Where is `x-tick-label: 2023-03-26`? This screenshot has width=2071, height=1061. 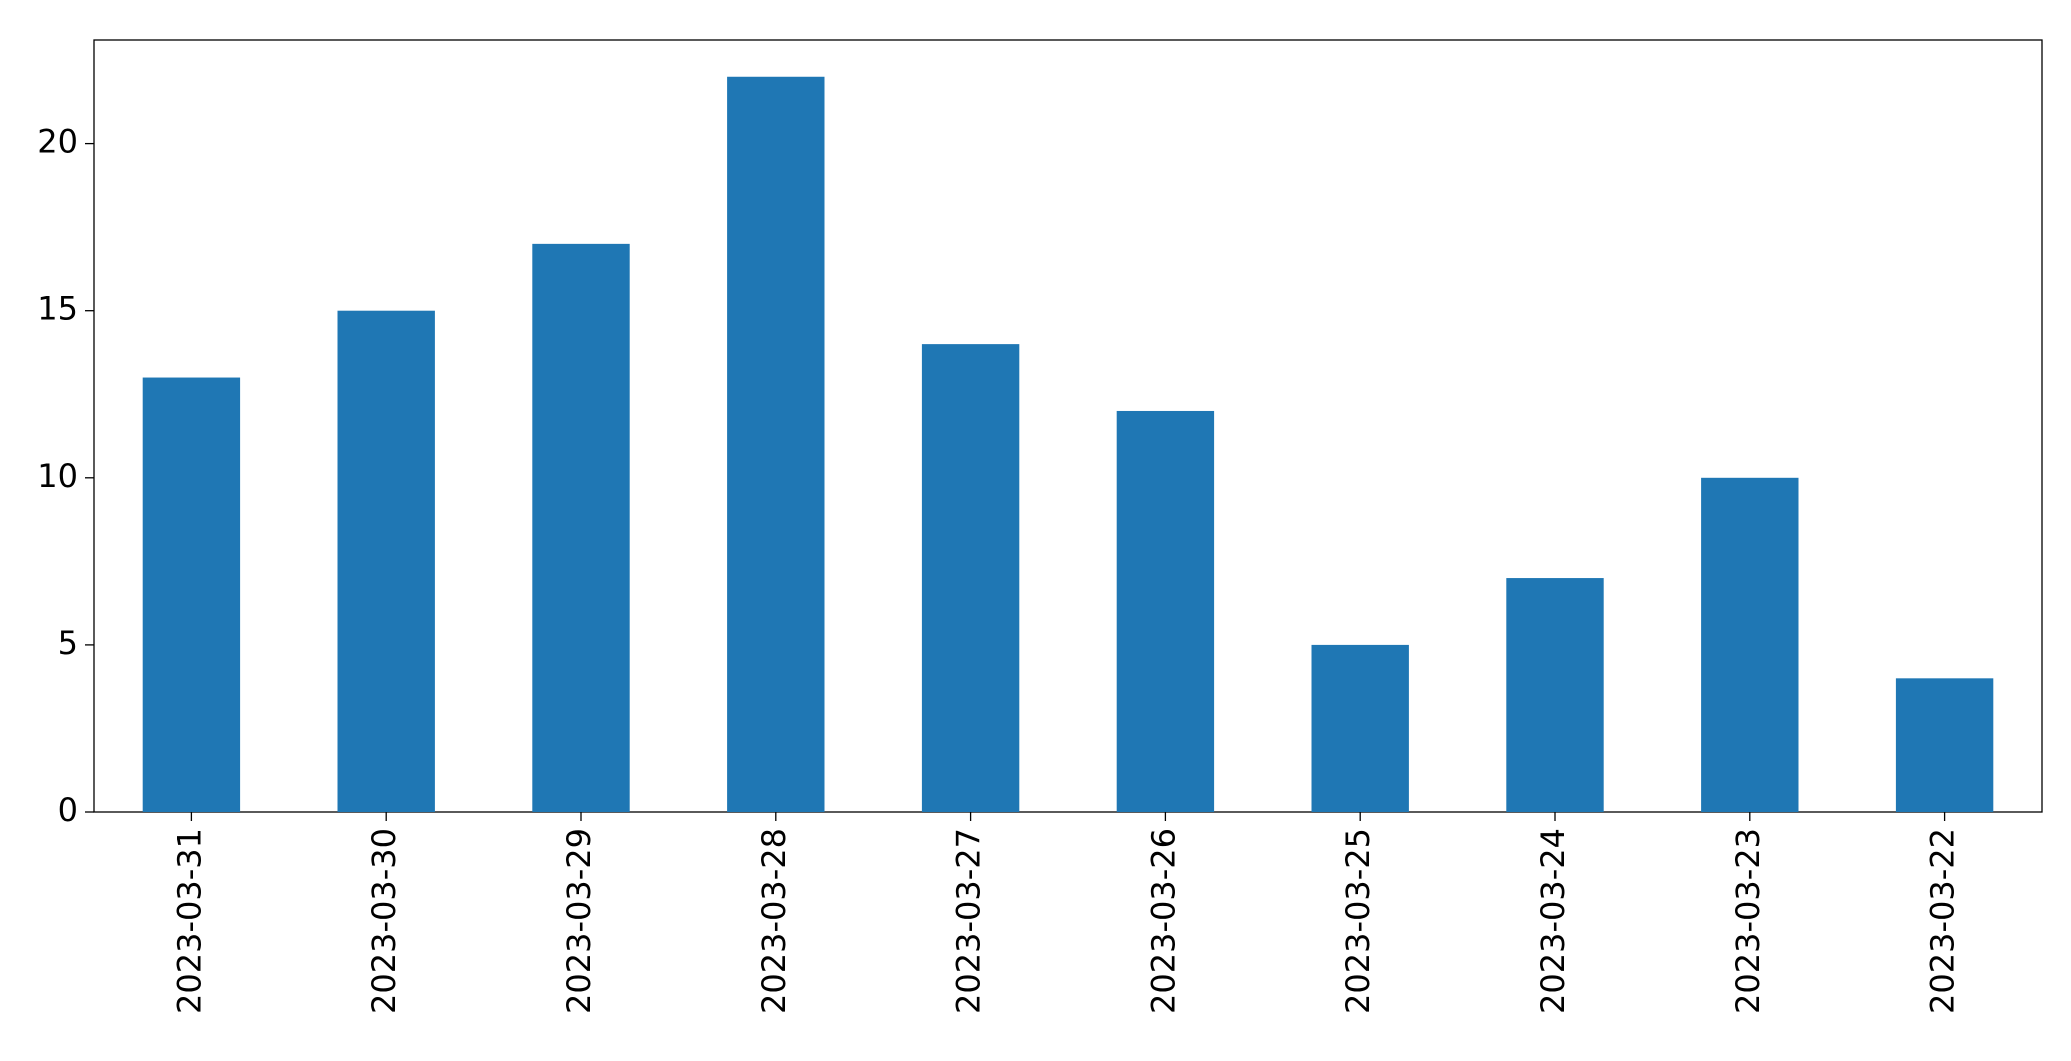
x-tick-label: 2023-03-26 is located at coordinates (1163, 921).